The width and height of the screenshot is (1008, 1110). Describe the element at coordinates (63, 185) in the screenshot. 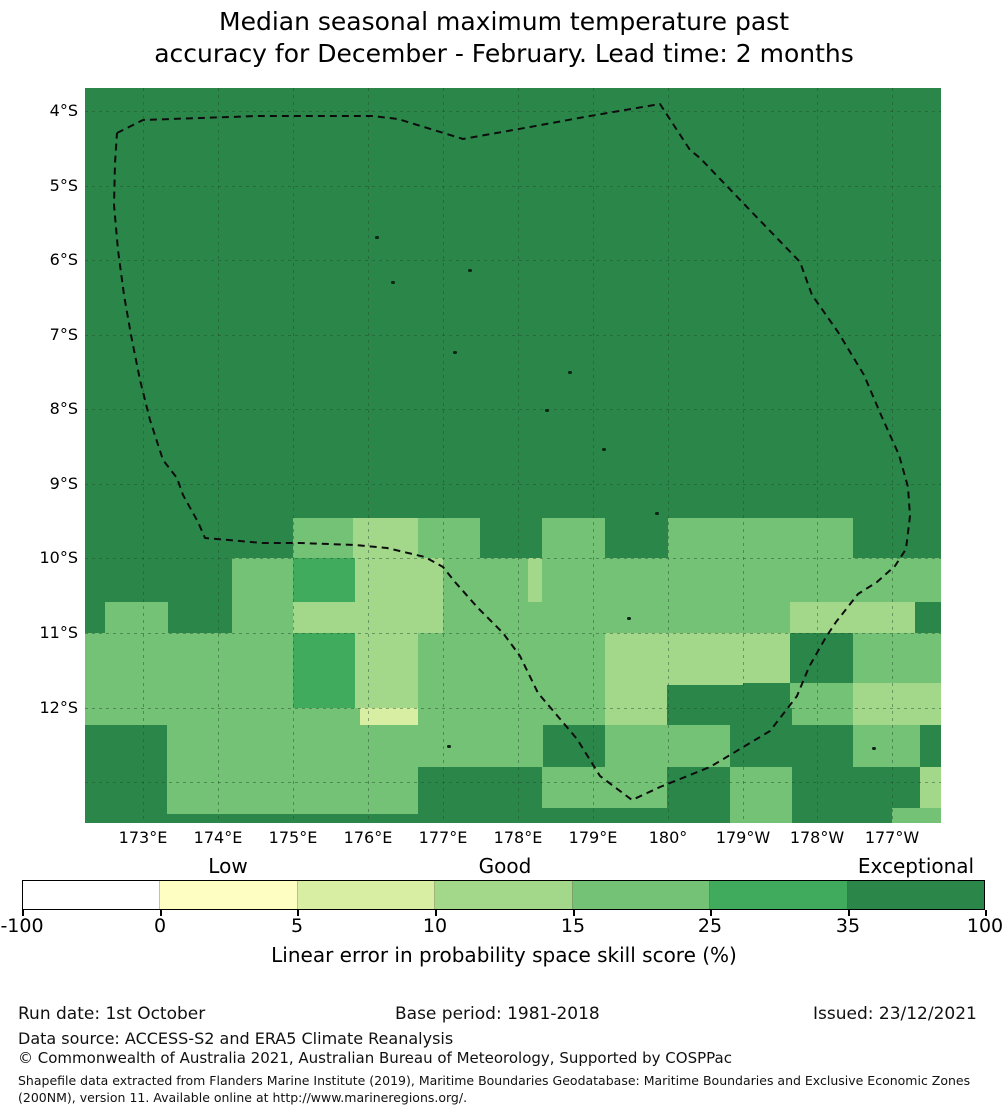

I see `y-axis-label: 5°S` at that location.